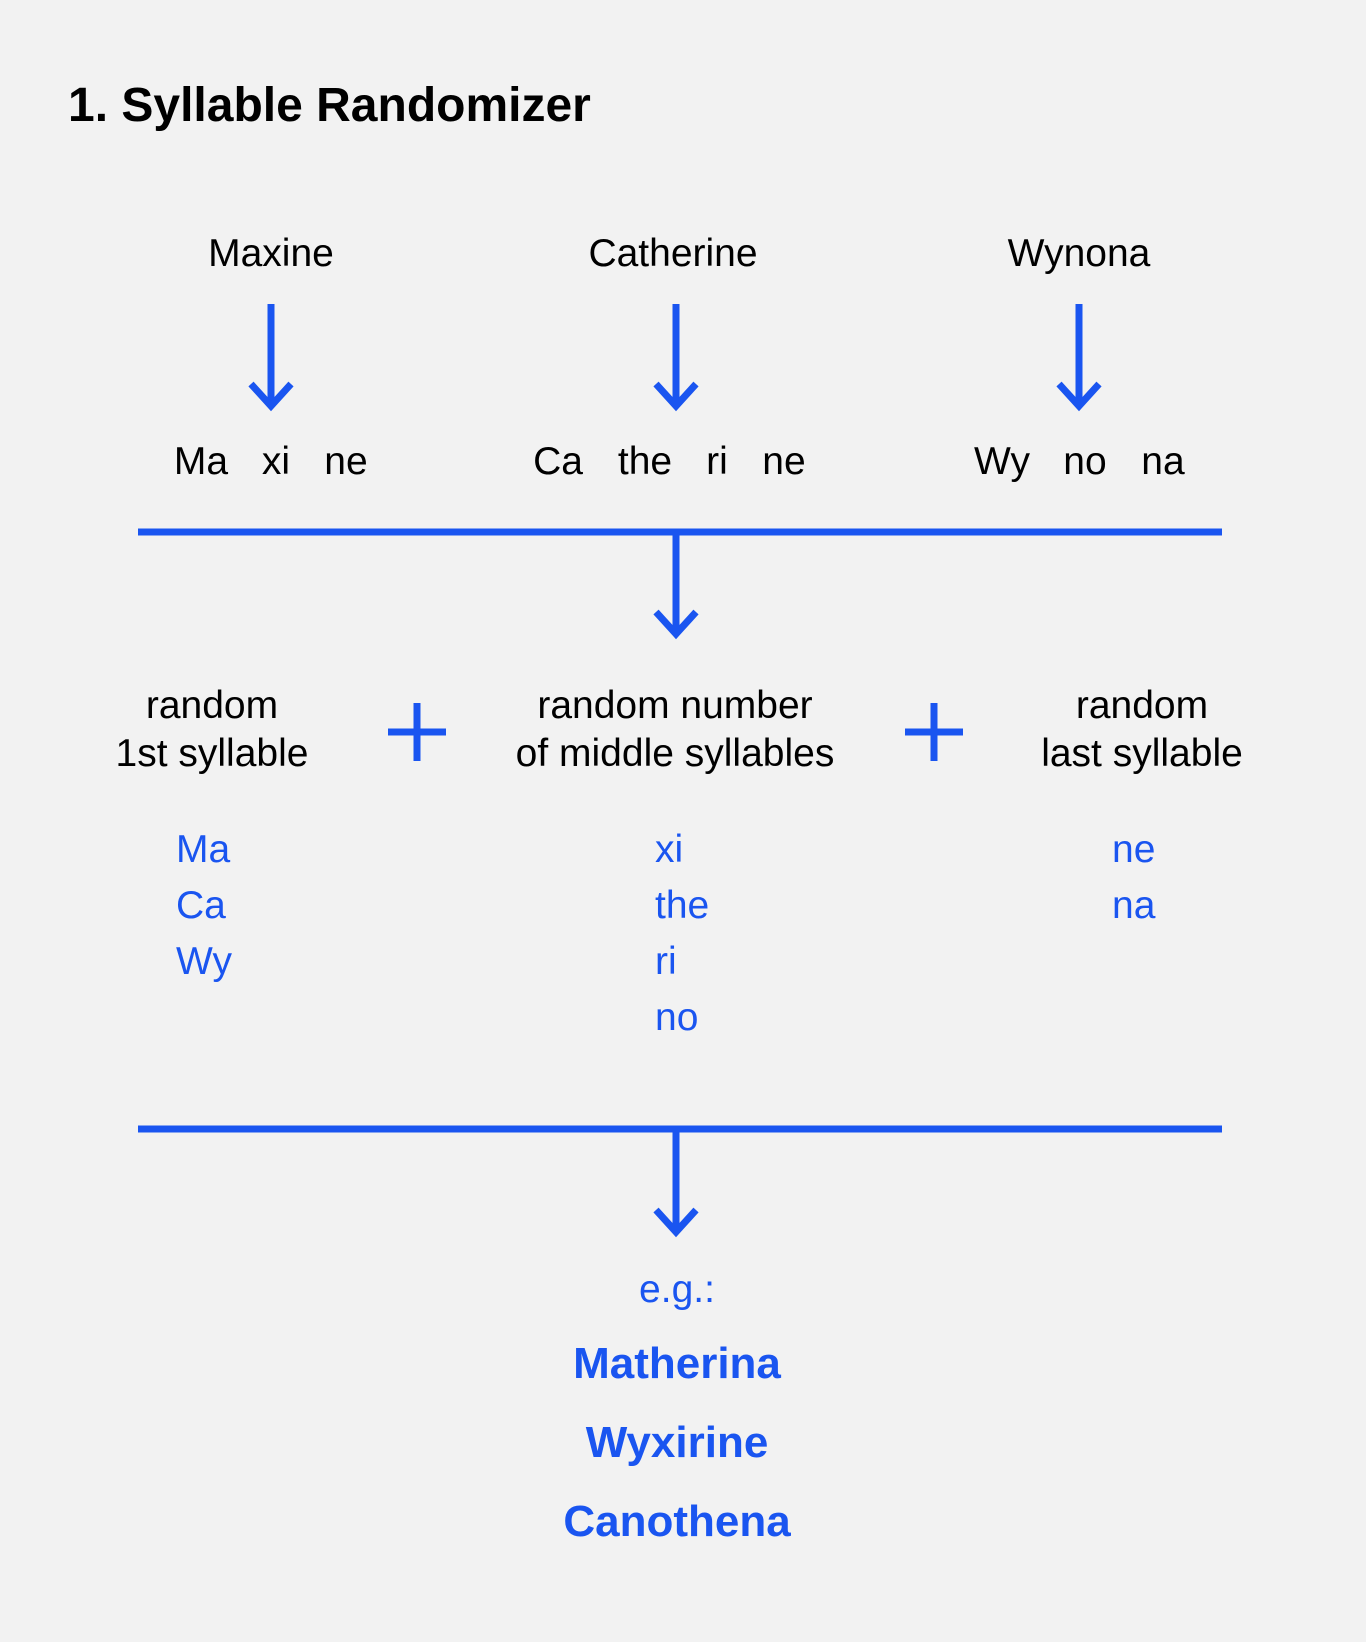 The image size is (1366, 1642). What do you see at coordinates (276, 461) in the screenshot?
I see `syllable: xi` at bounding box center [276, 461].